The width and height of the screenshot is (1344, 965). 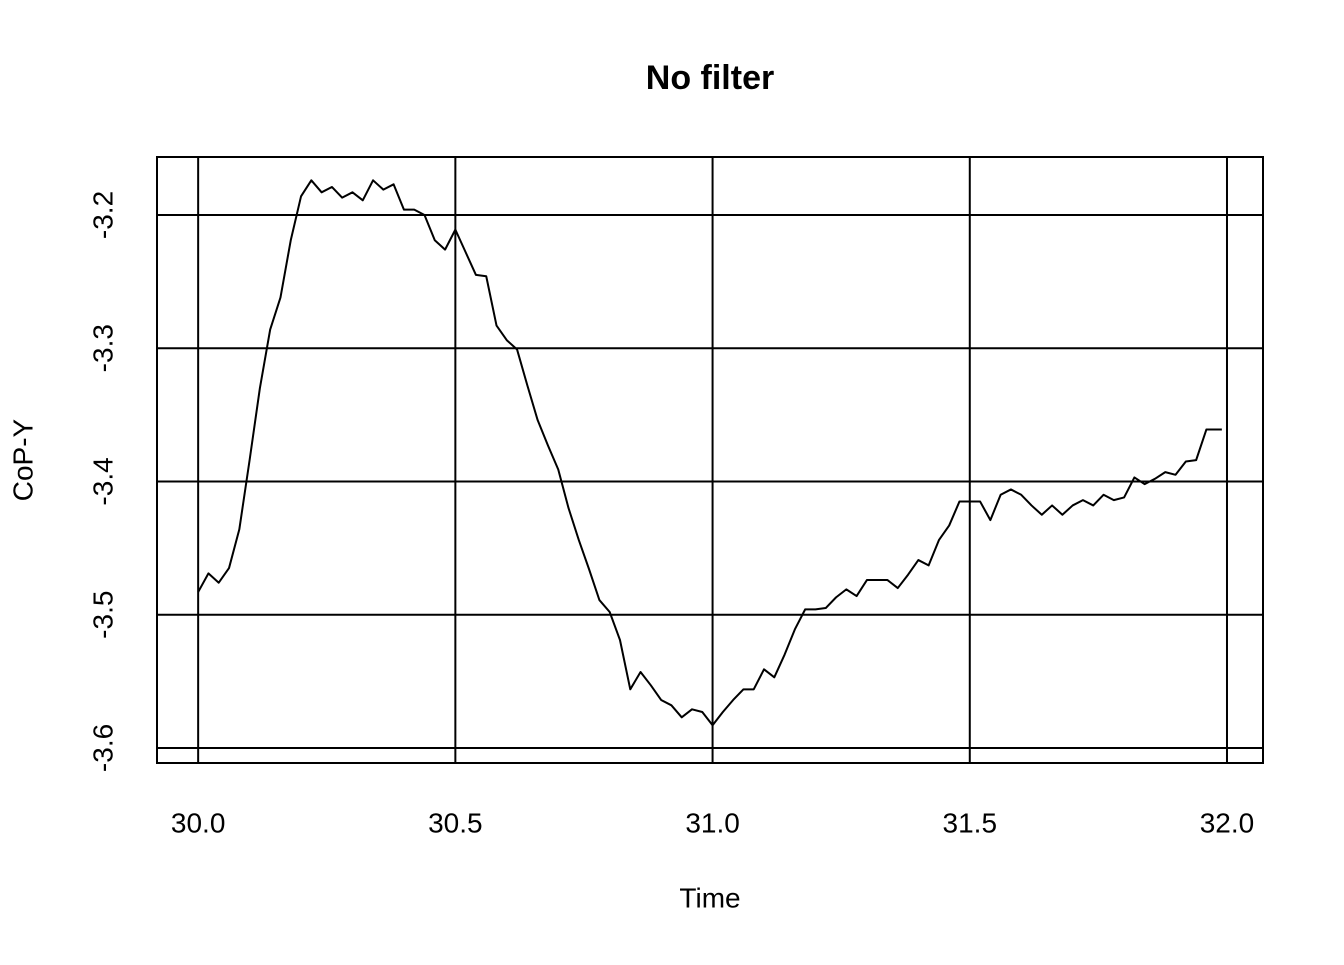 What do you see at coordinates (102, 481) in the screenshot?
I see `y-tick-label: -3.4` at bounding box center [102, 481].